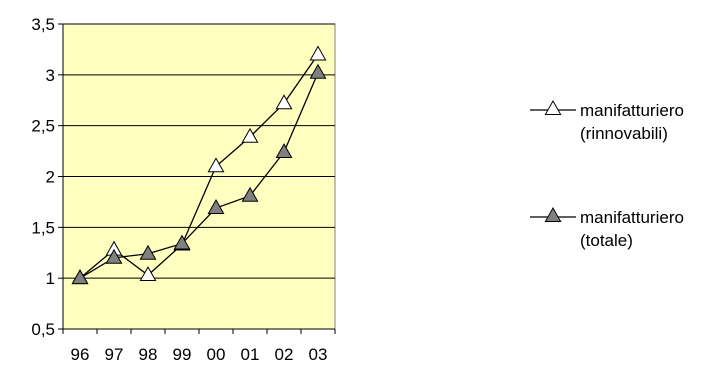 This screenshot has width=727, height=371. Describe the element at coordinates (80, 354) in the screenshot. I see `x-tick-label: 96` at that location.